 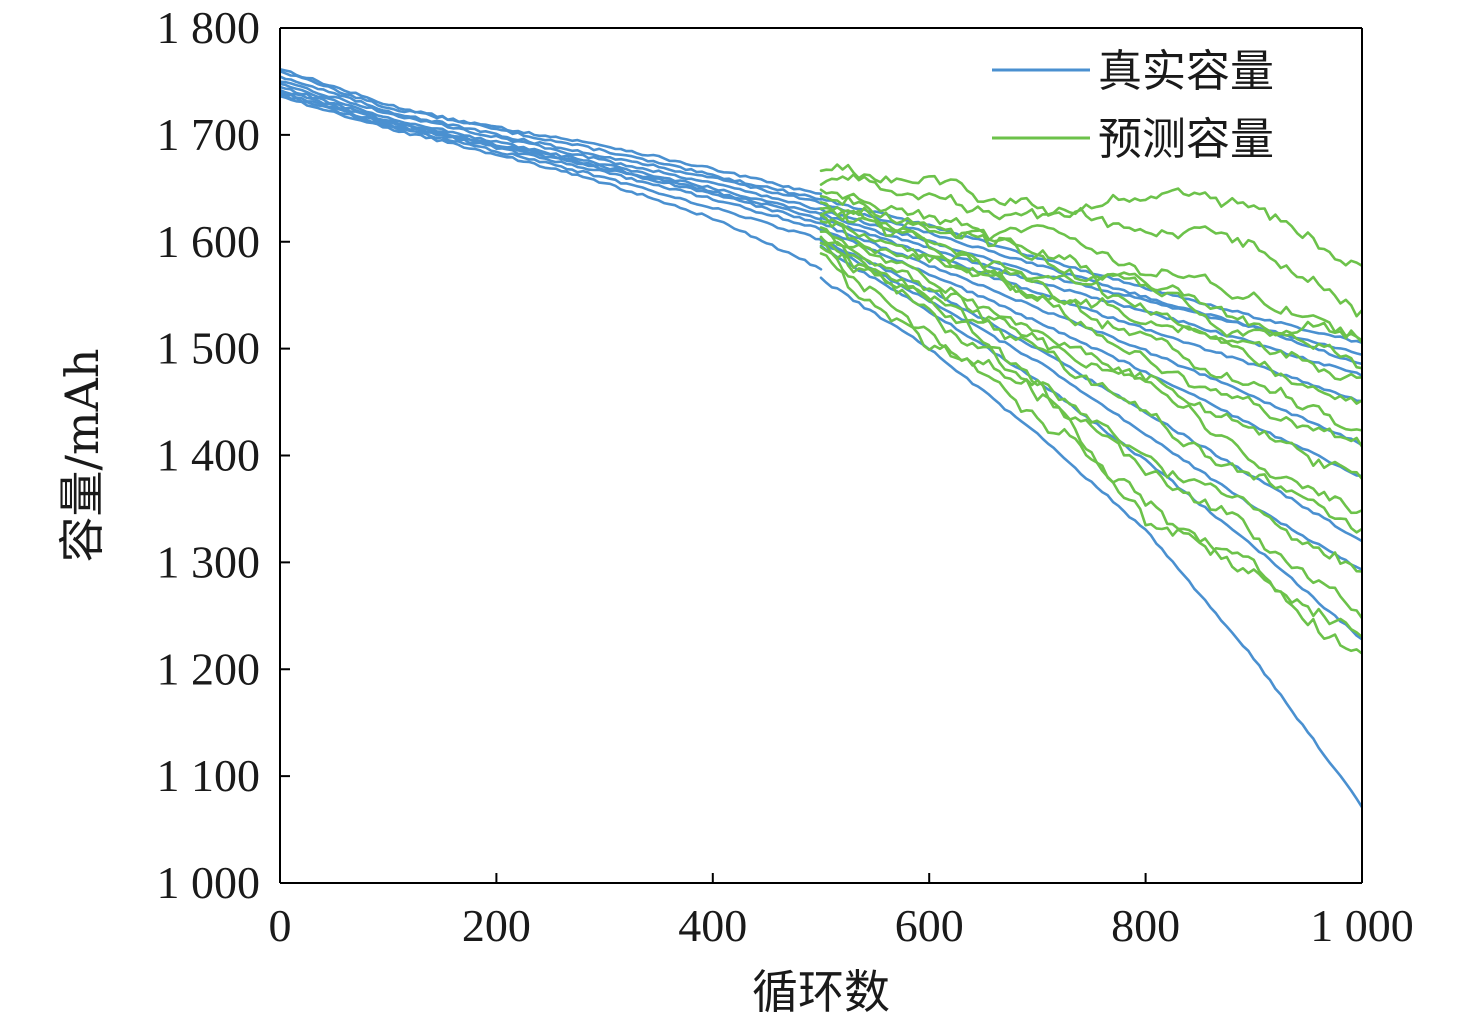 What do you see at coordinates (209, 775) in the screenshot?
I see `y-tick-label: 1 100` at bounding box center [209, 775].